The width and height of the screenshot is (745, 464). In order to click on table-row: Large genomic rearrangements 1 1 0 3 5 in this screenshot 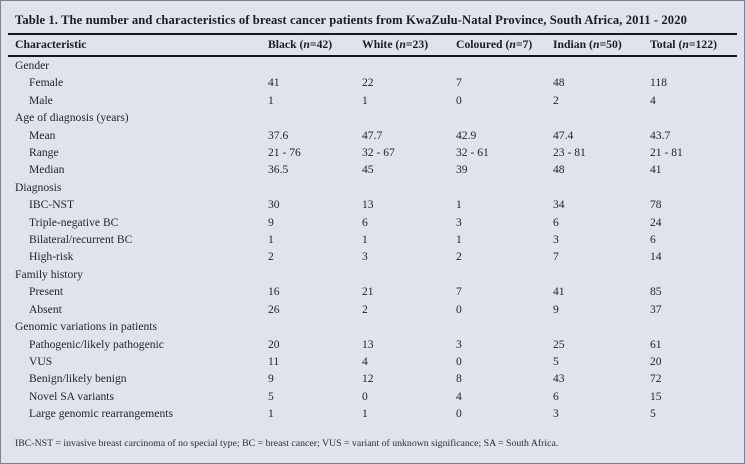, I will do `click(372, 413)`.